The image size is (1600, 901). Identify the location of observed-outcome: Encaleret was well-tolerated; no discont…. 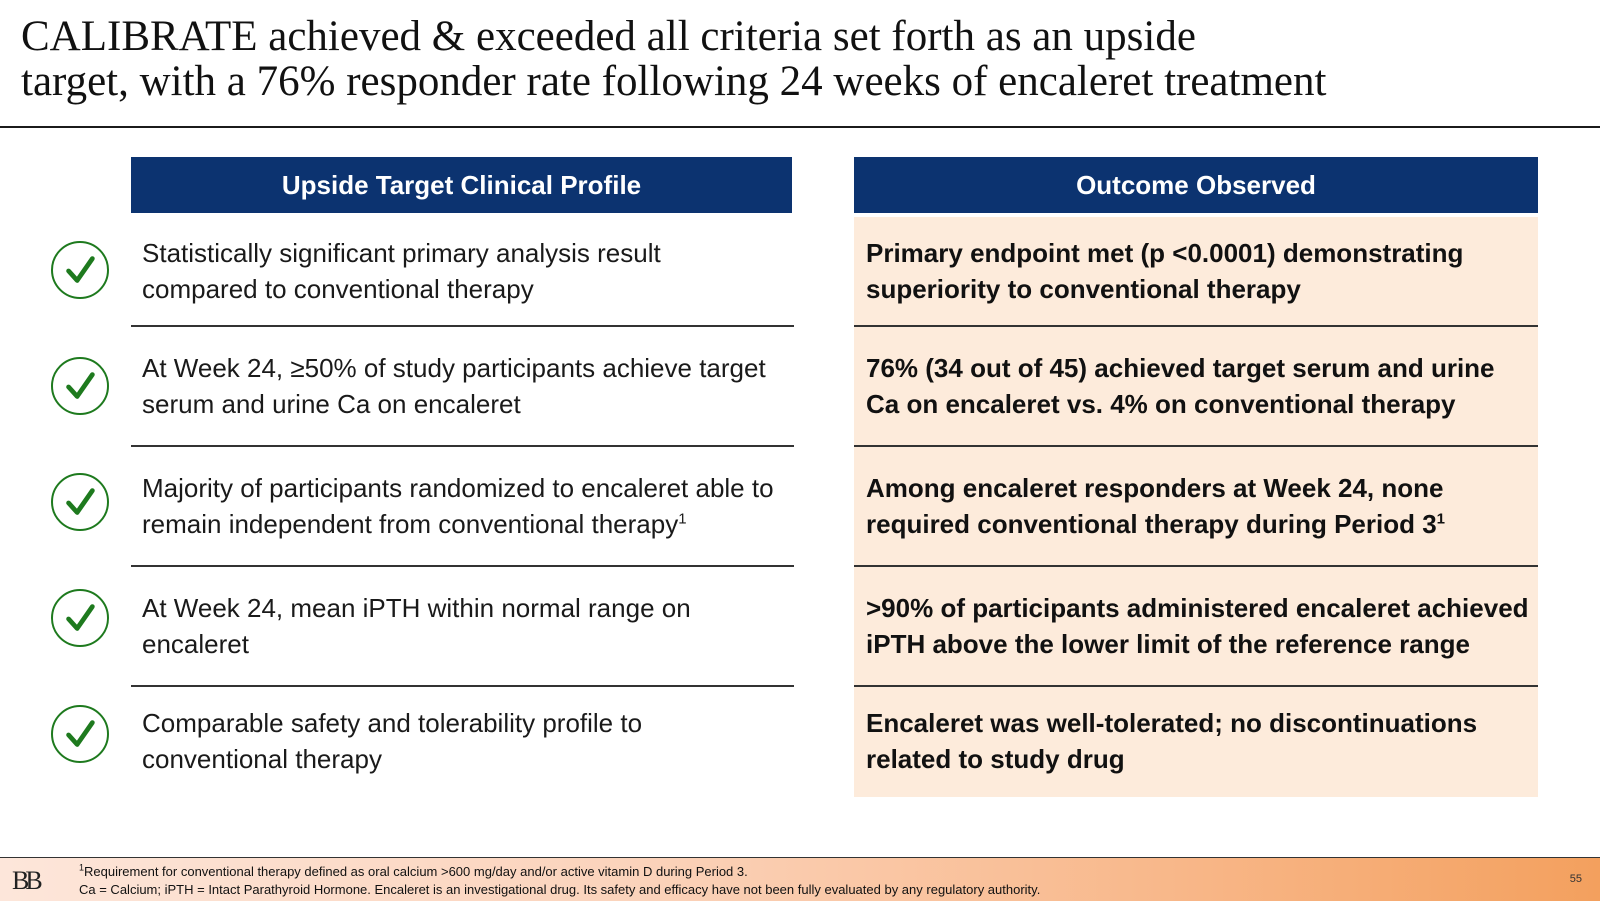
(1198, 741).